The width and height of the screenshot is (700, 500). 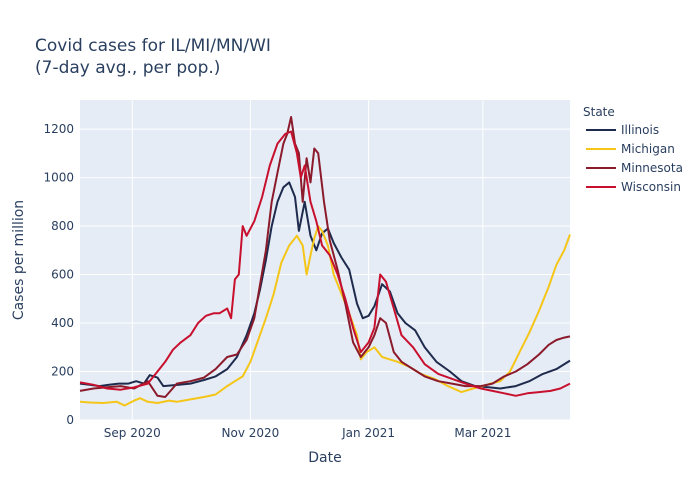 What do you see at coordinates (640, 130) in the screenshot?
I see `legend-label: Illinois` at bounding box center [640, 130].